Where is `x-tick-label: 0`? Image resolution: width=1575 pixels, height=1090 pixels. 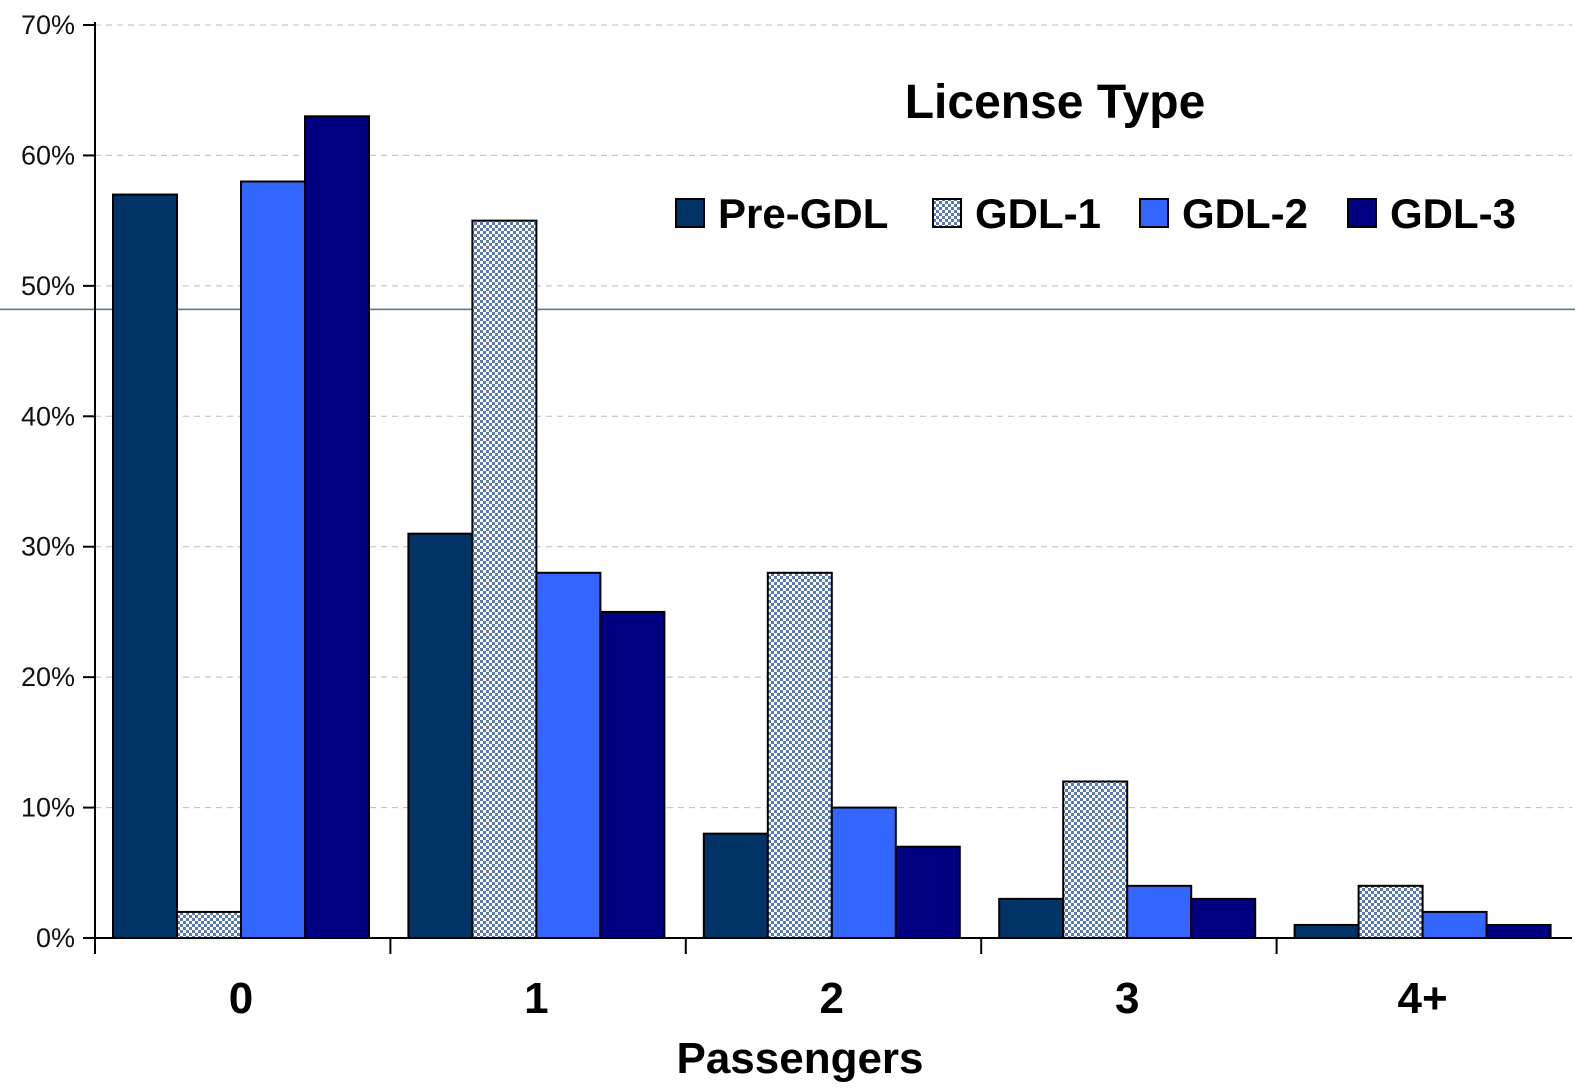 x-tick-label: 0 is located at coordinates (241, 998).